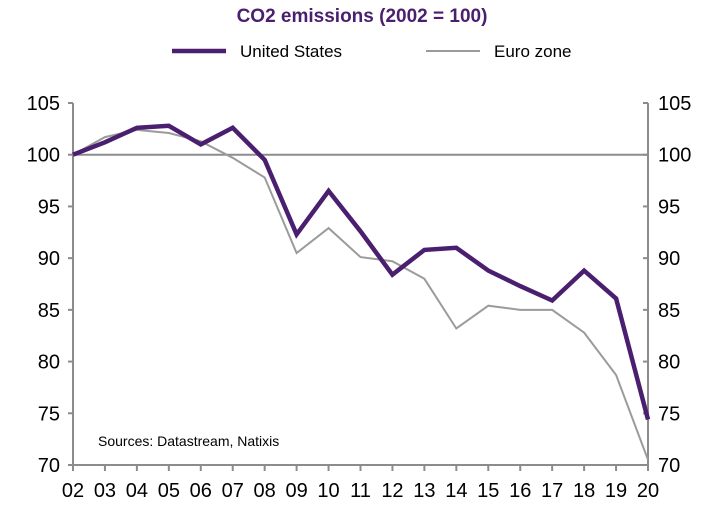  Describe the element at coordinates (648, 491) in the screenshot. I see `x-tick-label: 20` at that location.